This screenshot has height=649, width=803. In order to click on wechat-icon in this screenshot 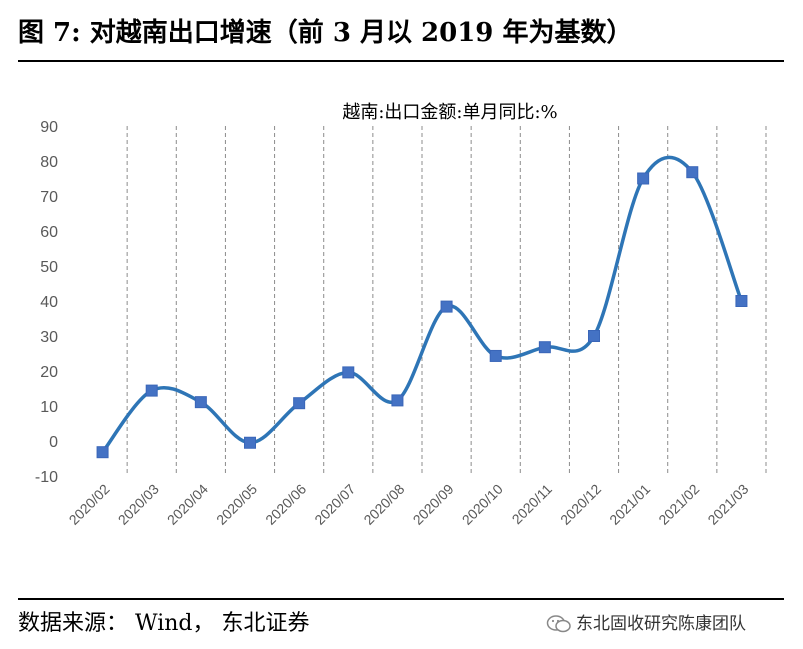, I will do `click(558, 624)`.